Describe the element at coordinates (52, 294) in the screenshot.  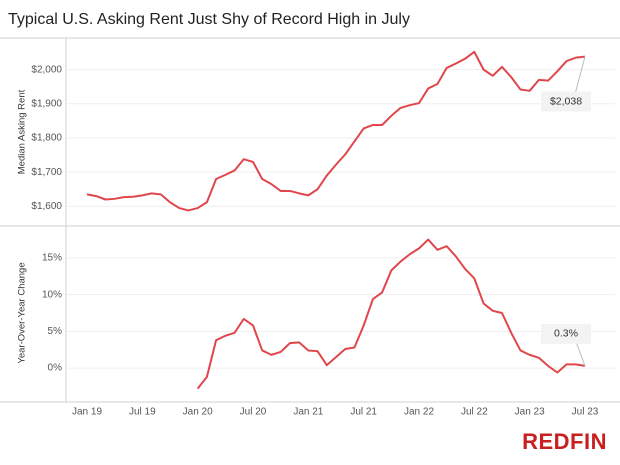
I see `y-tick-label: 10%` at that location.